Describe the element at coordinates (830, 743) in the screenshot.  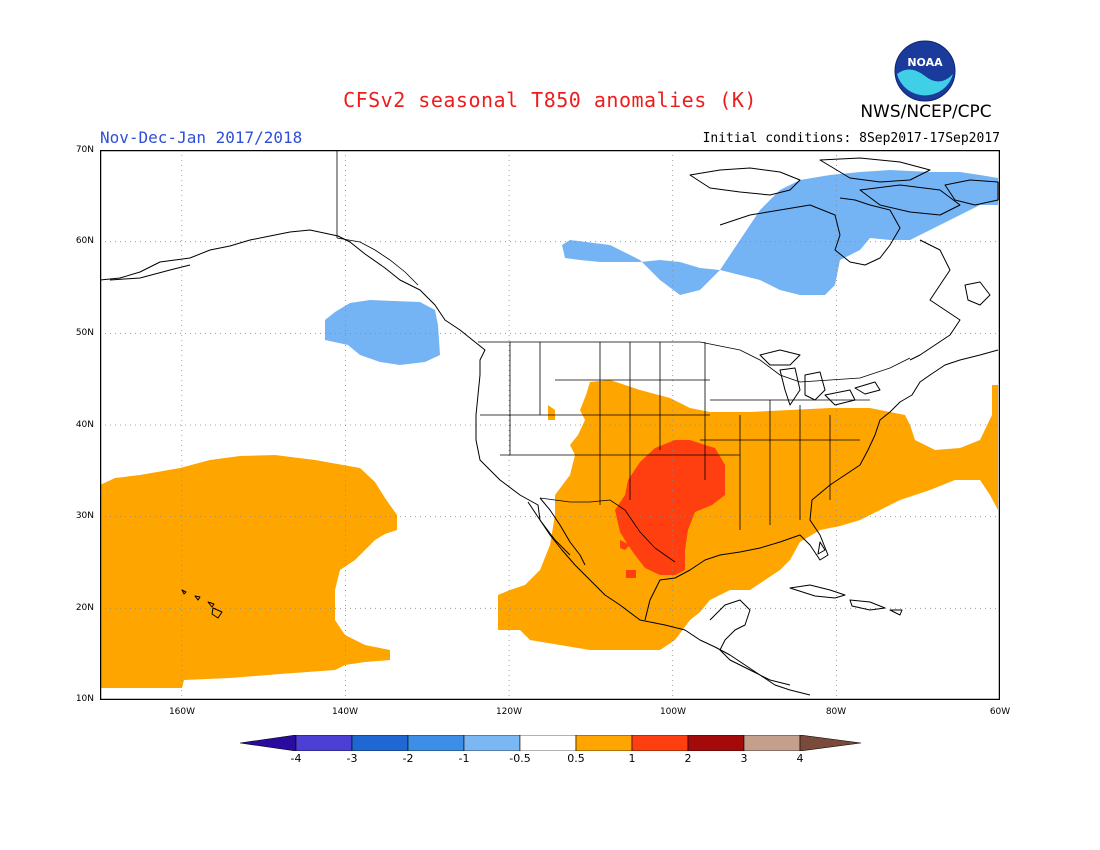
I see `colorbar-arrow-right` at that location.